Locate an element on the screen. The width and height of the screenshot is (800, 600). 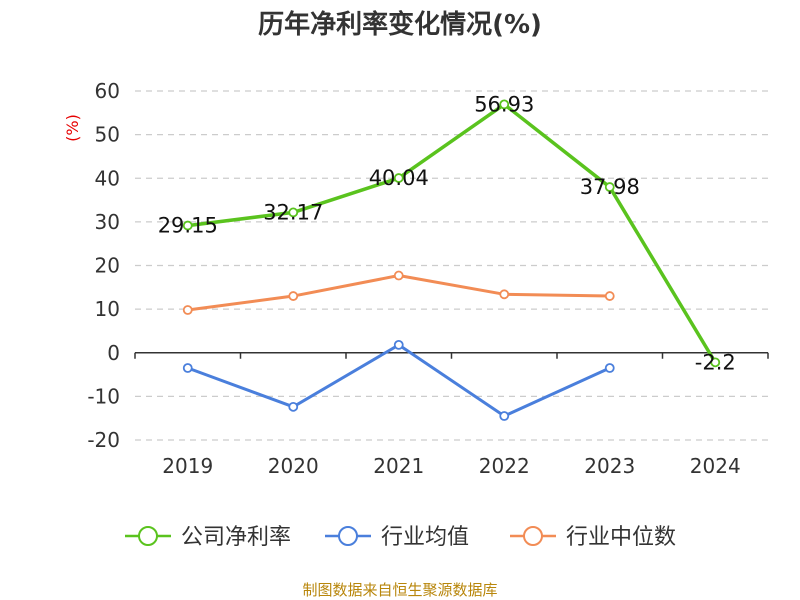
y-tick-label: -20 is located at coordinates (103, 440).